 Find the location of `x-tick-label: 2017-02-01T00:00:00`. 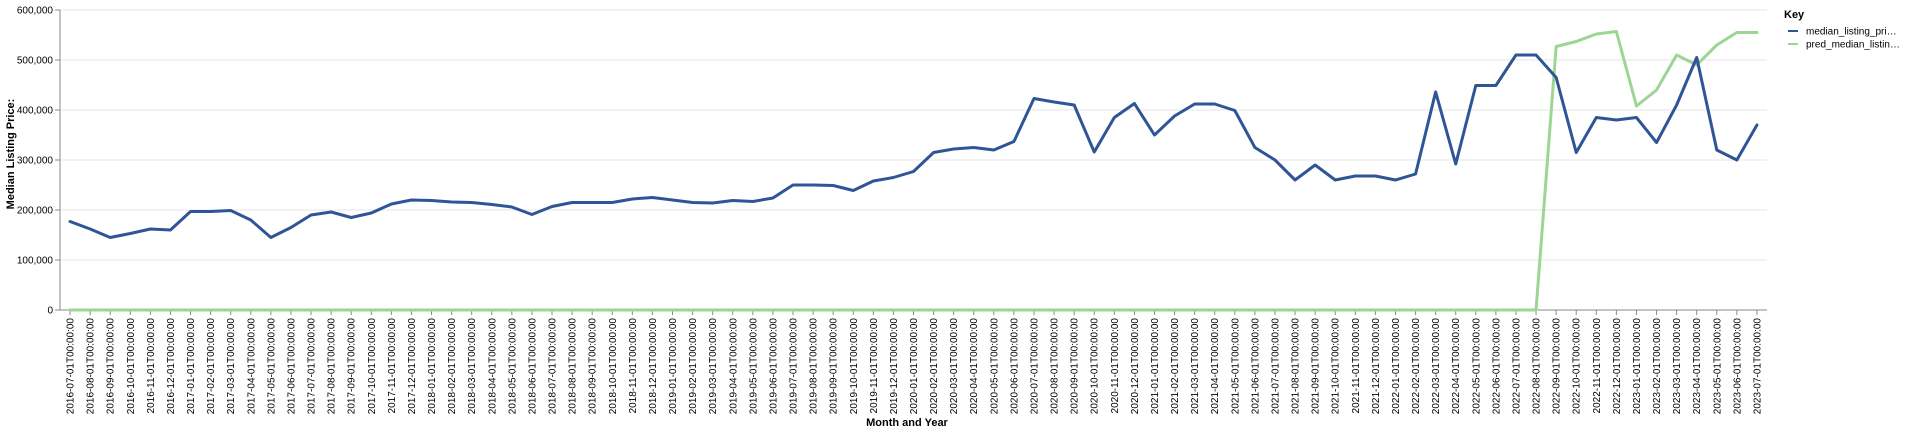

x-tick-label: 2017-02-01T00:00:00 is located at coordinates (211, 366).